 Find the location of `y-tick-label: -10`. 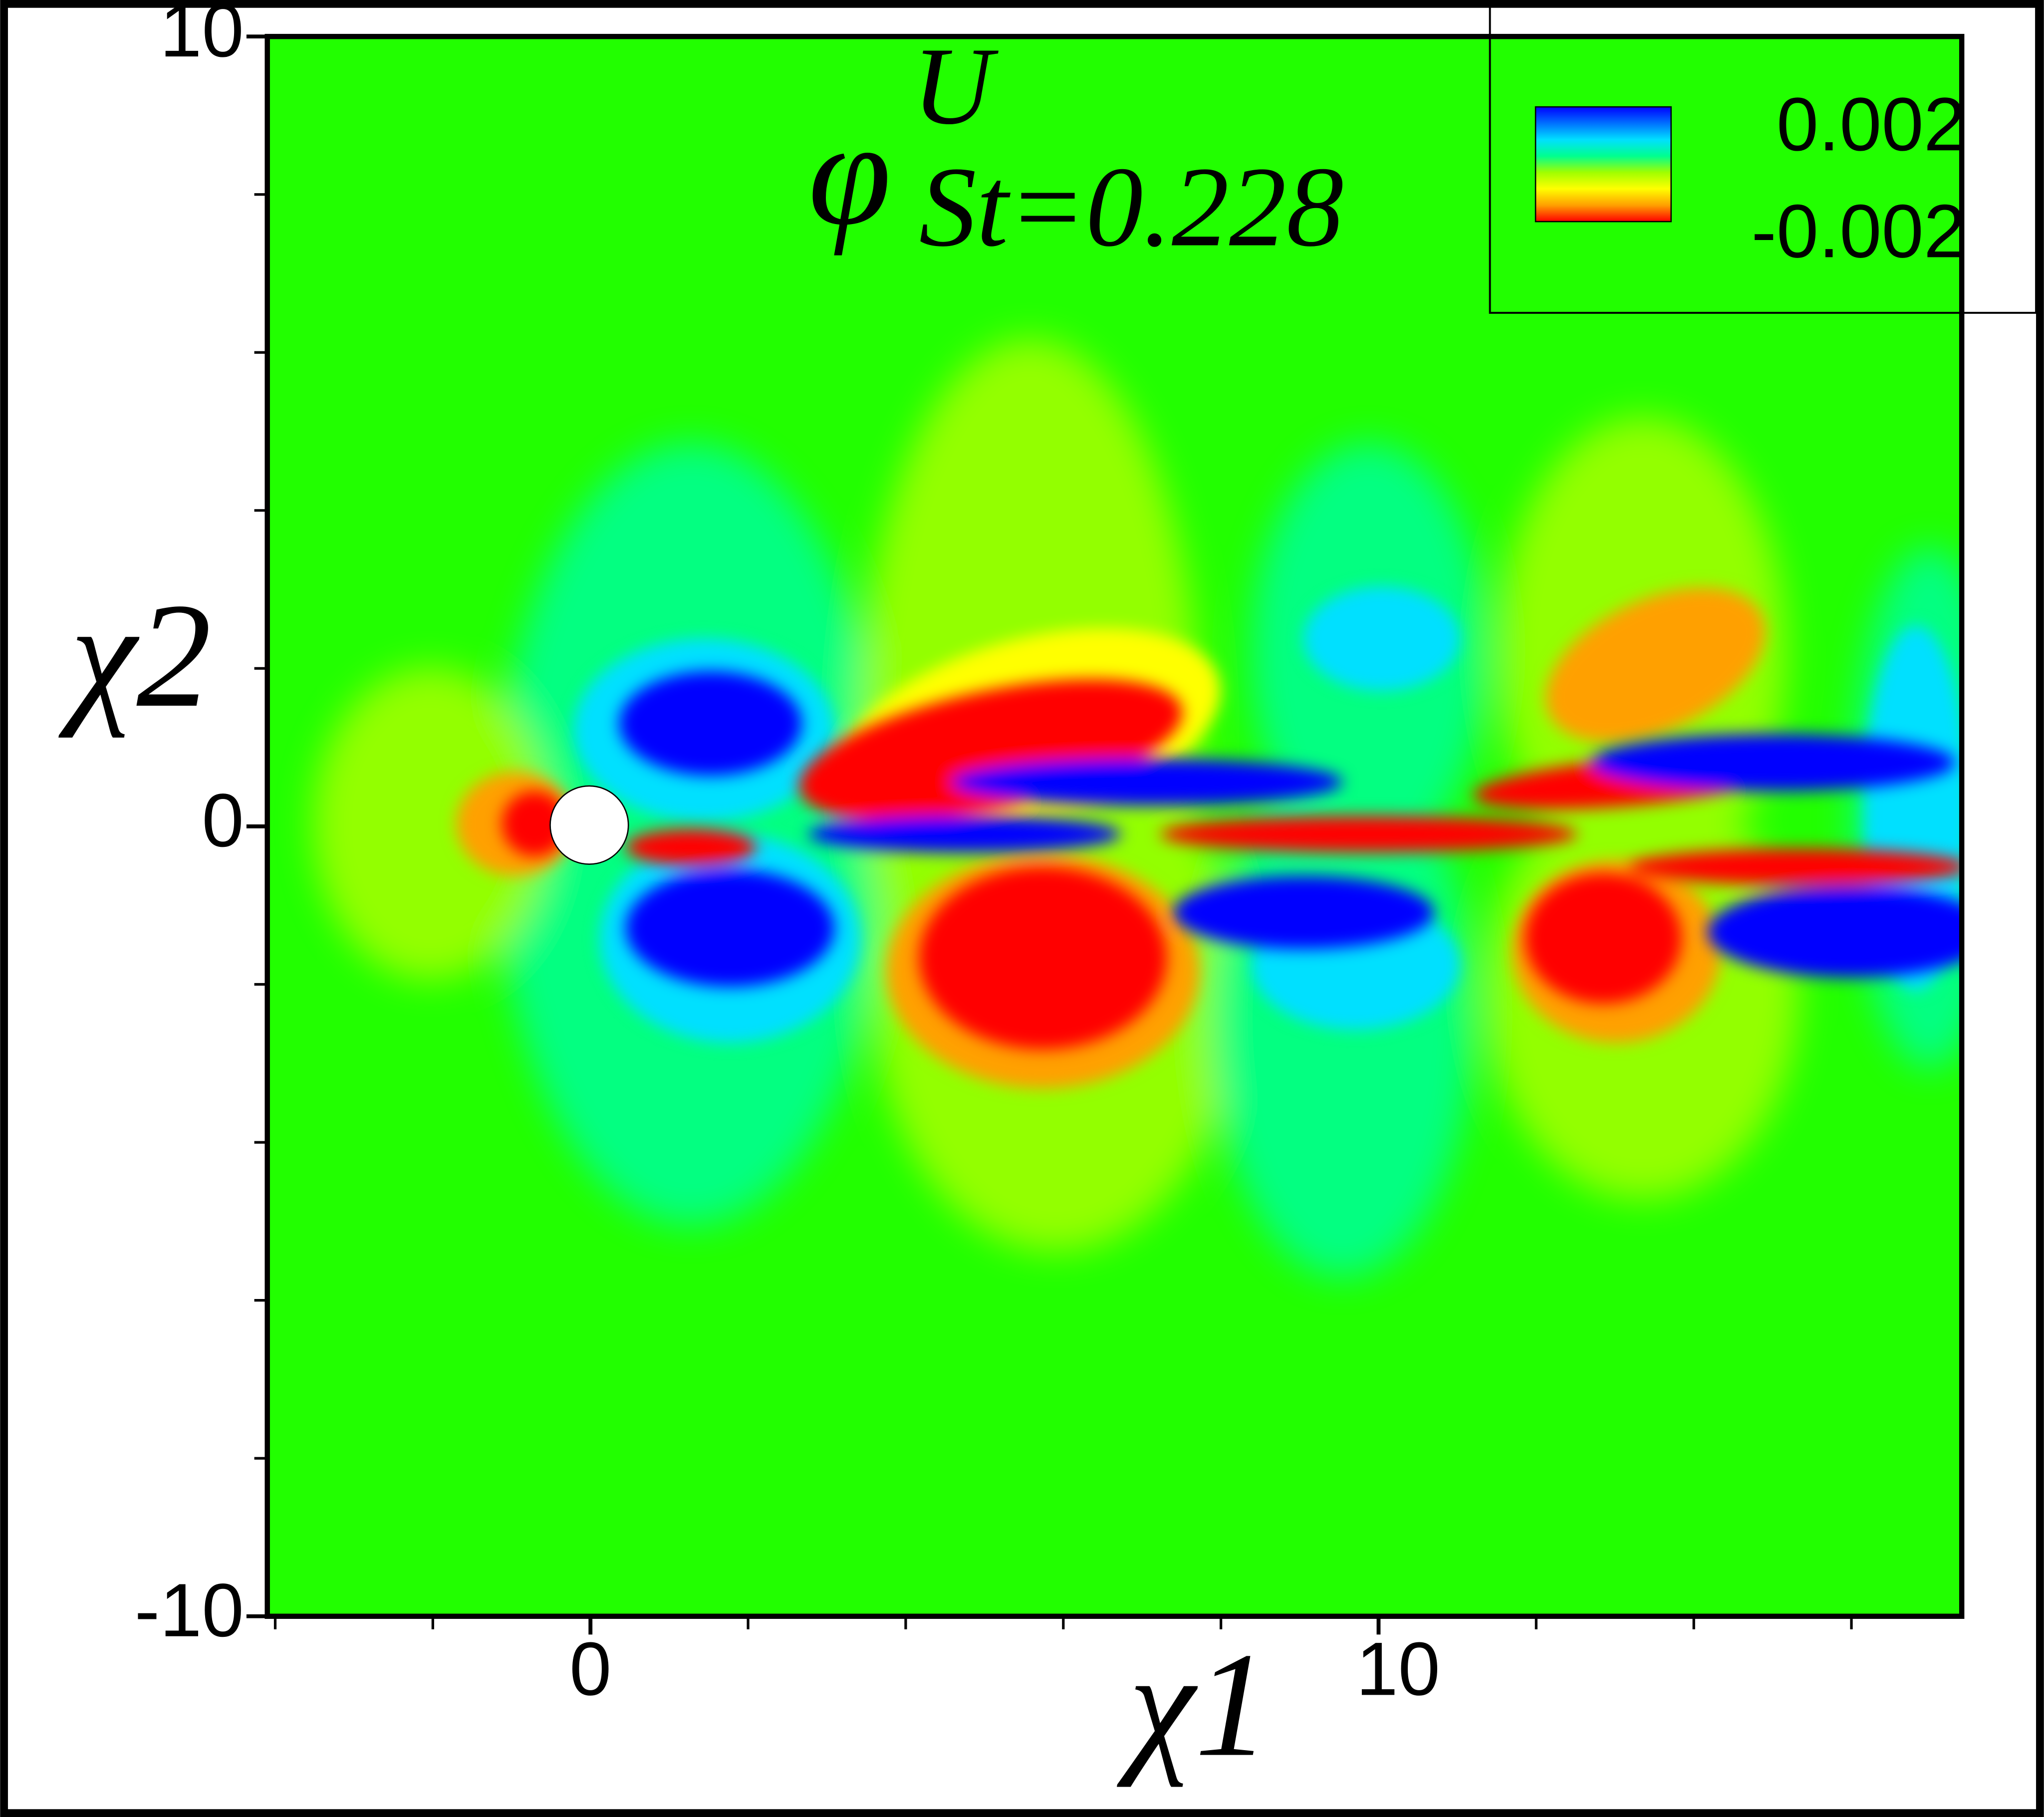

y-tick-label: -10 is located at coordinates (189, 1610).